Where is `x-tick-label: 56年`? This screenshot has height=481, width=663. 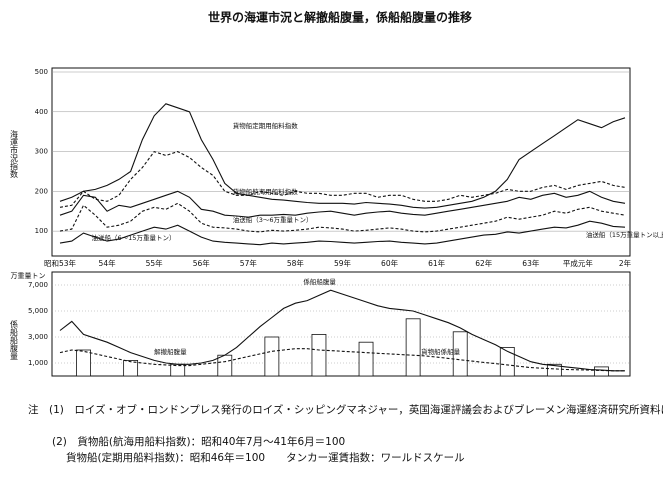
x-tick-label: 56年 is located at coordinates (202, 263).